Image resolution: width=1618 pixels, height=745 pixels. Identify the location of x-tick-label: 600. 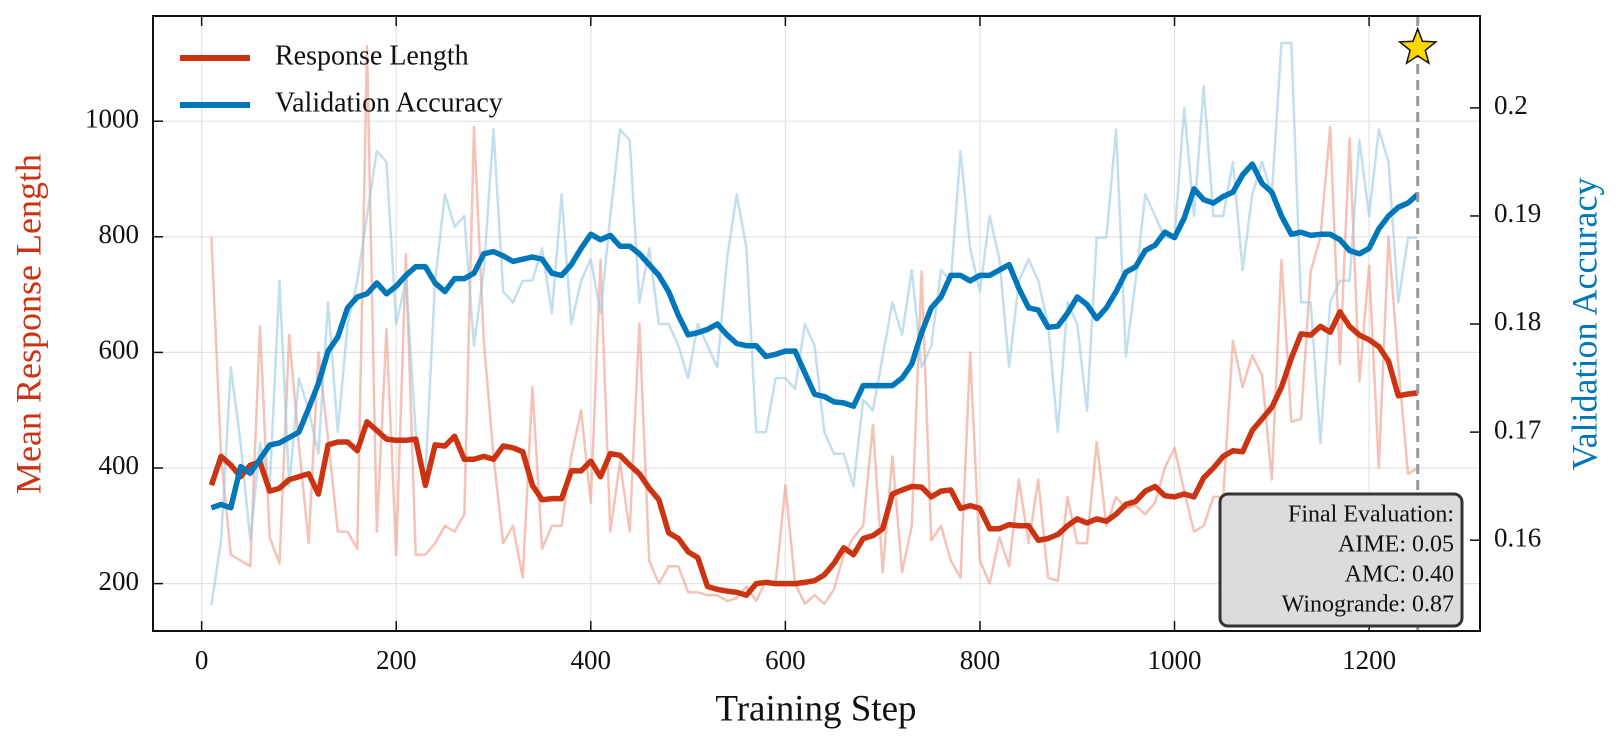
(785, 660).